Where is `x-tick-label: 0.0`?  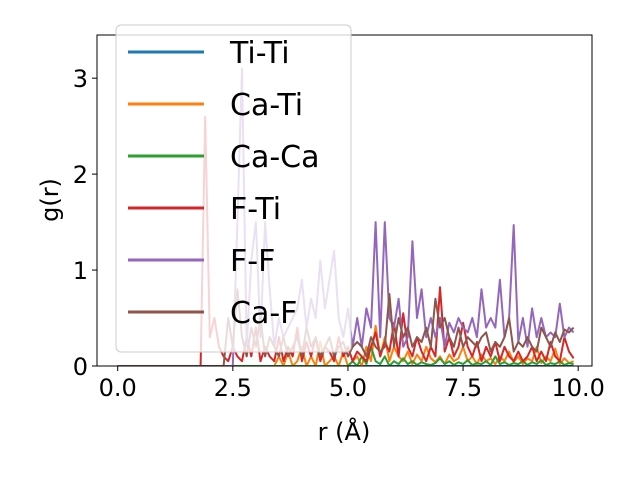 x-tick-label: 0.0 is located at coordinates (118, 388).